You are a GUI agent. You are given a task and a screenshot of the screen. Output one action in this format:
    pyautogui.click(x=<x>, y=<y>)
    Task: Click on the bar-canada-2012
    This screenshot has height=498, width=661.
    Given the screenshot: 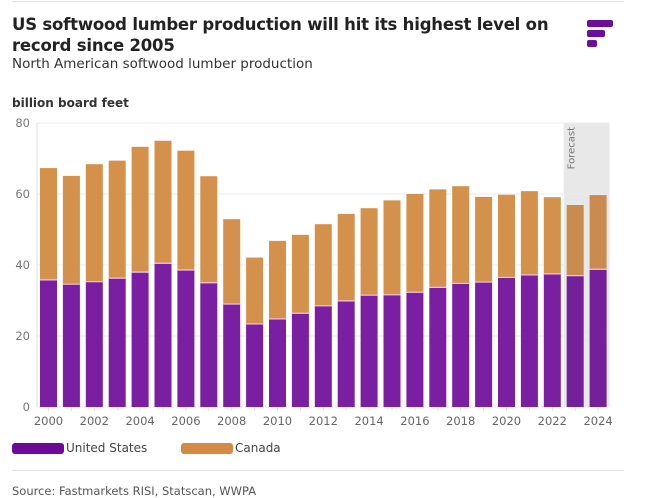 What is the action you would take?
    pyautogui.click(x=323, y=265)
    